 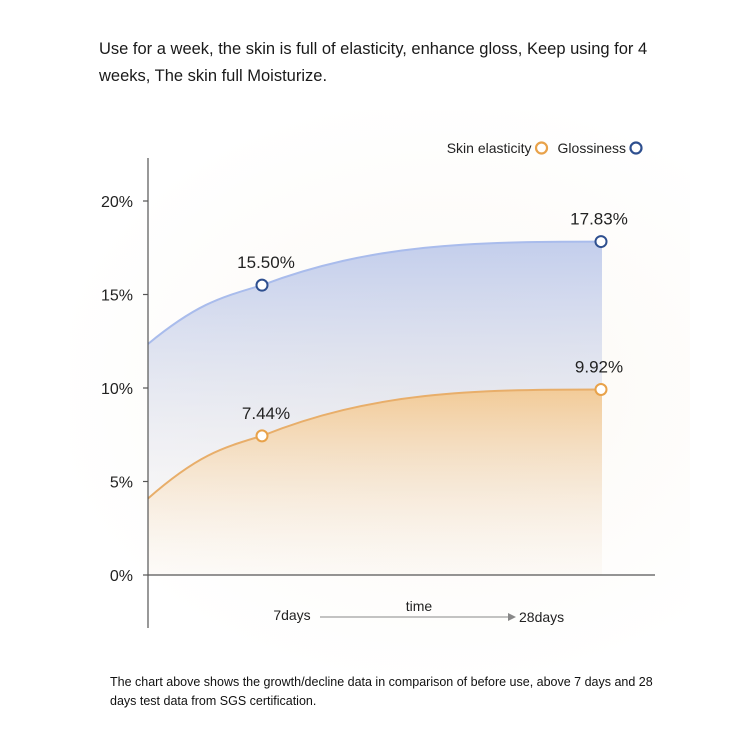 I want to click on y-tick-label: 20%, so click(x=117, y=202).